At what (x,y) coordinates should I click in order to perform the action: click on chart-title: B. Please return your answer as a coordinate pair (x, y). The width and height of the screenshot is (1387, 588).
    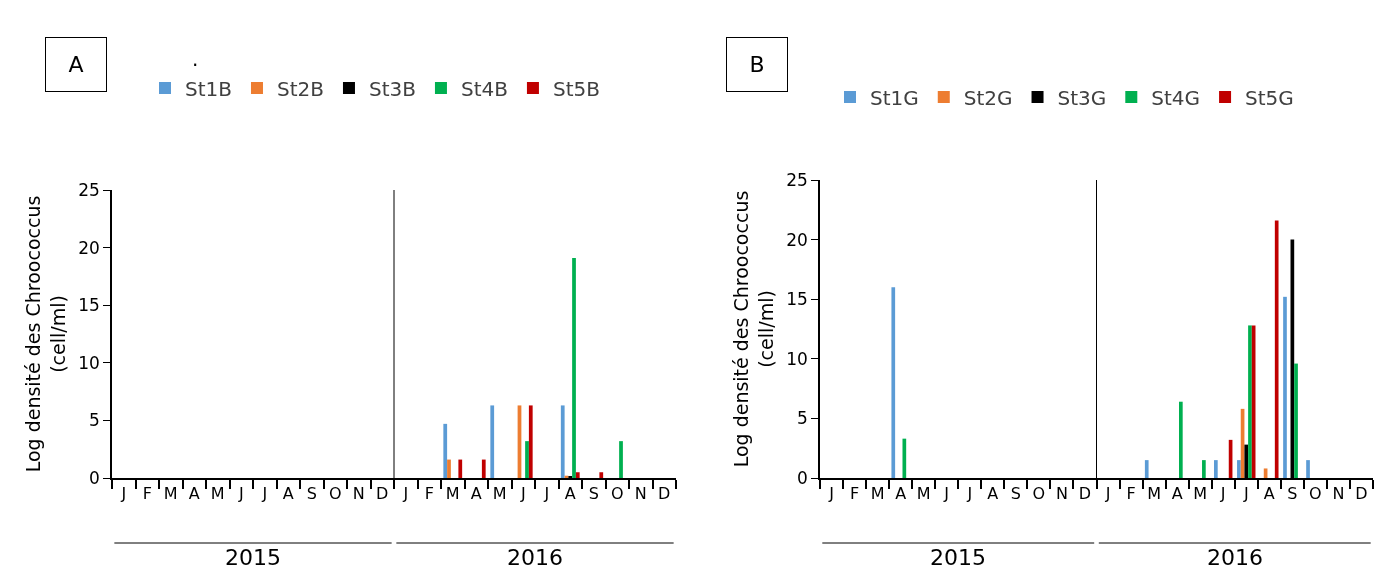
    Looking at the image, I should click on (757, 64).